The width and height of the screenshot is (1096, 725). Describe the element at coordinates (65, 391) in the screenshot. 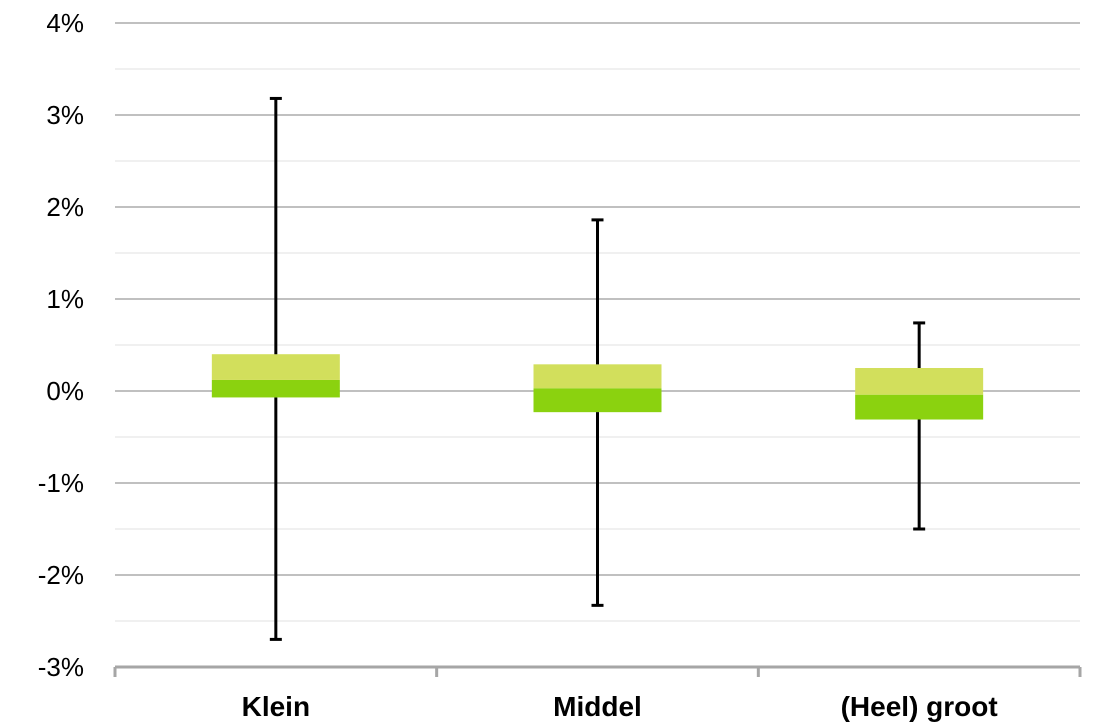

I see `y-tick-label: 0%` at that location.